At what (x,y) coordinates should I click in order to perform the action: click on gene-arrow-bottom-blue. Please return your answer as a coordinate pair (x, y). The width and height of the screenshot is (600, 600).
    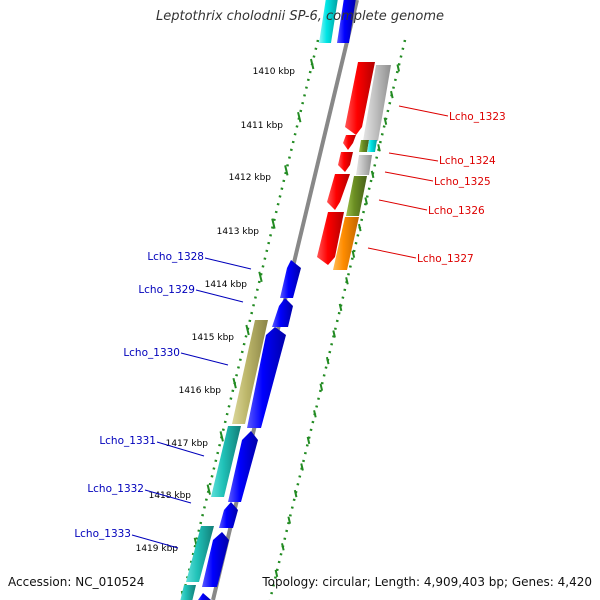
    Looking at the image, I should click on (204, 596).